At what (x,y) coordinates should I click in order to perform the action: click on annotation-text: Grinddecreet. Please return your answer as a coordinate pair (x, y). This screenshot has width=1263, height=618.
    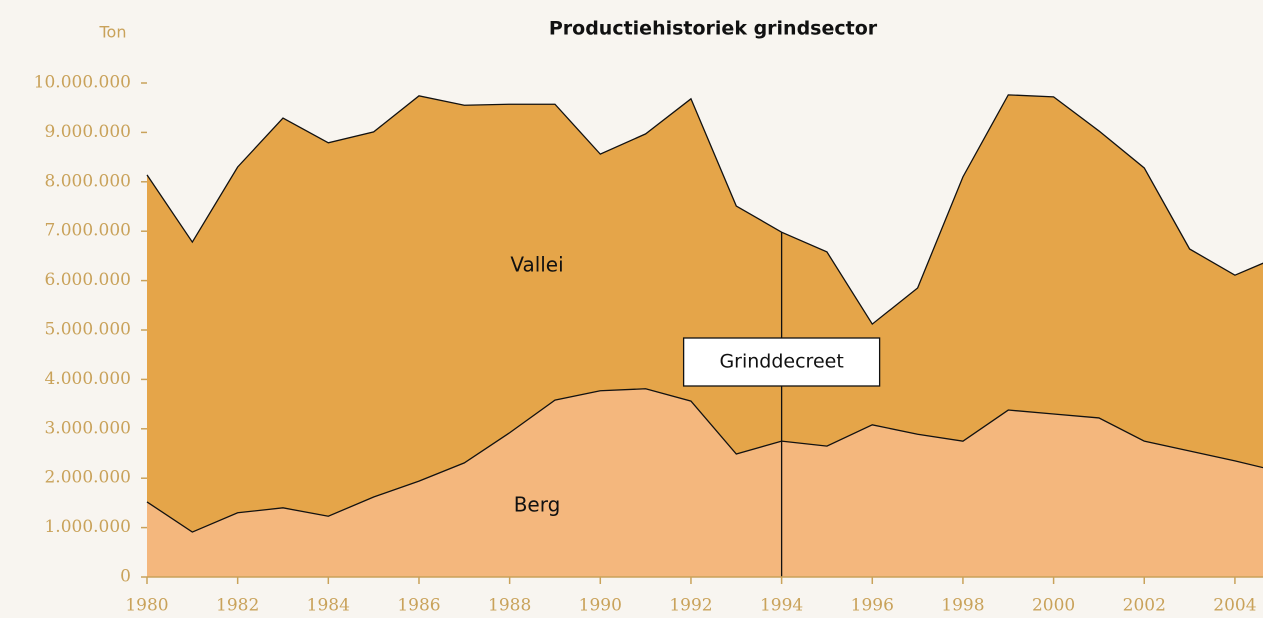
    Looking at the image, I should click on (781, 362).